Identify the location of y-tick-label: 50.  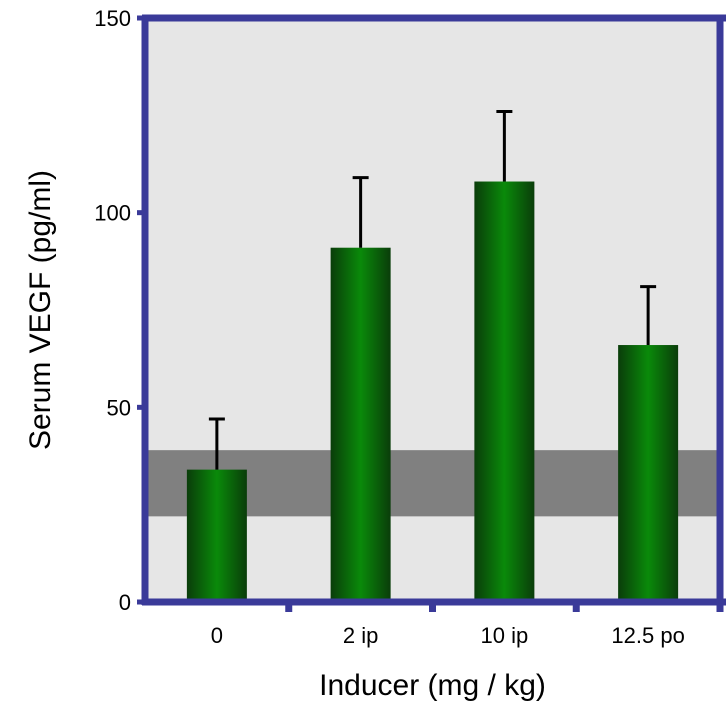
(119, 407).